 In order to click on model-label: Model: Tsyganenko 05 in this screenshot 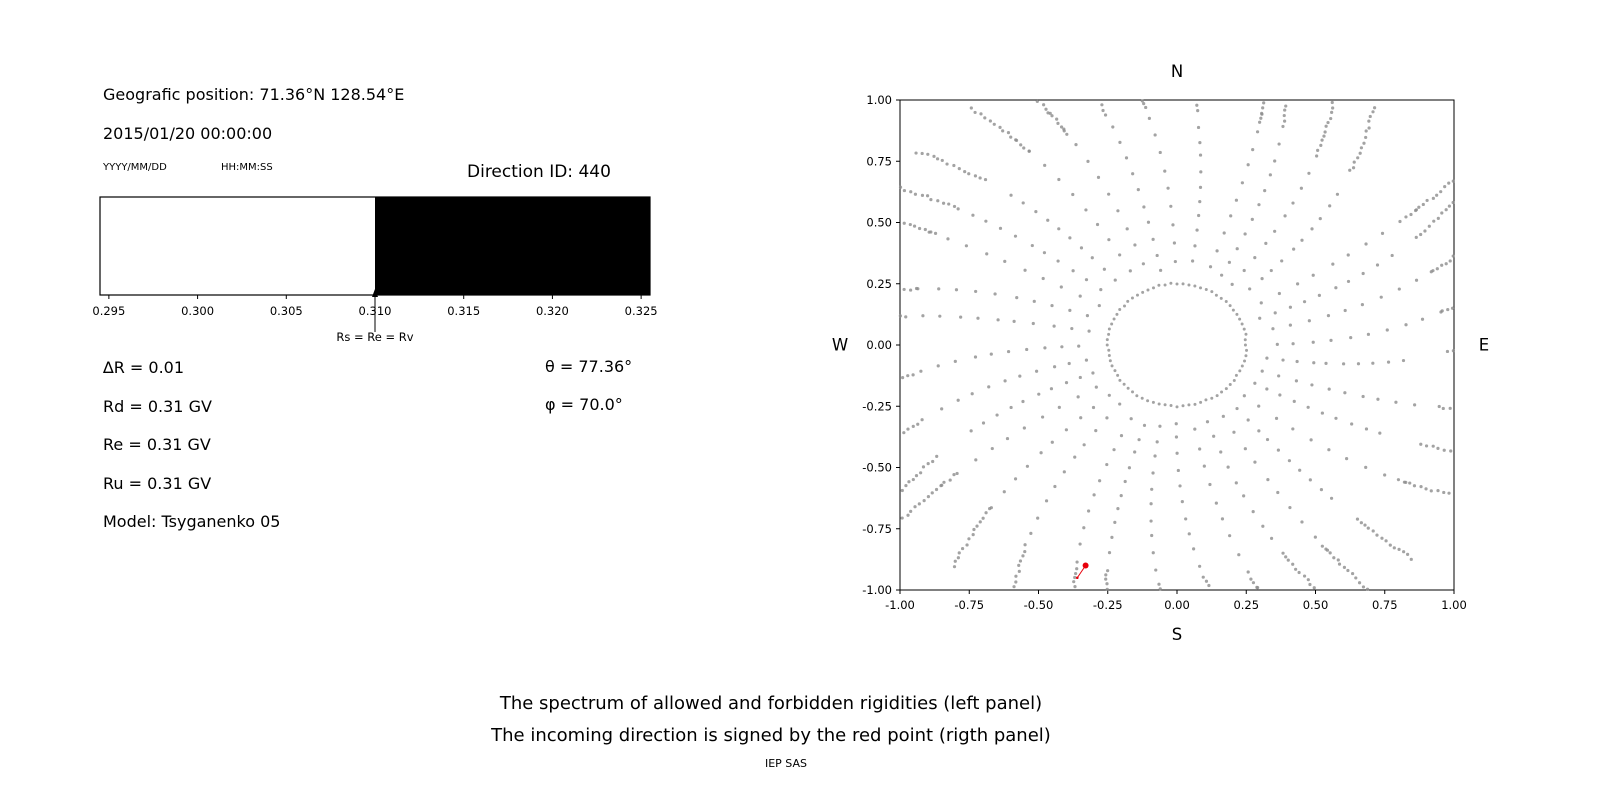, I will do `click(192, 521)`.